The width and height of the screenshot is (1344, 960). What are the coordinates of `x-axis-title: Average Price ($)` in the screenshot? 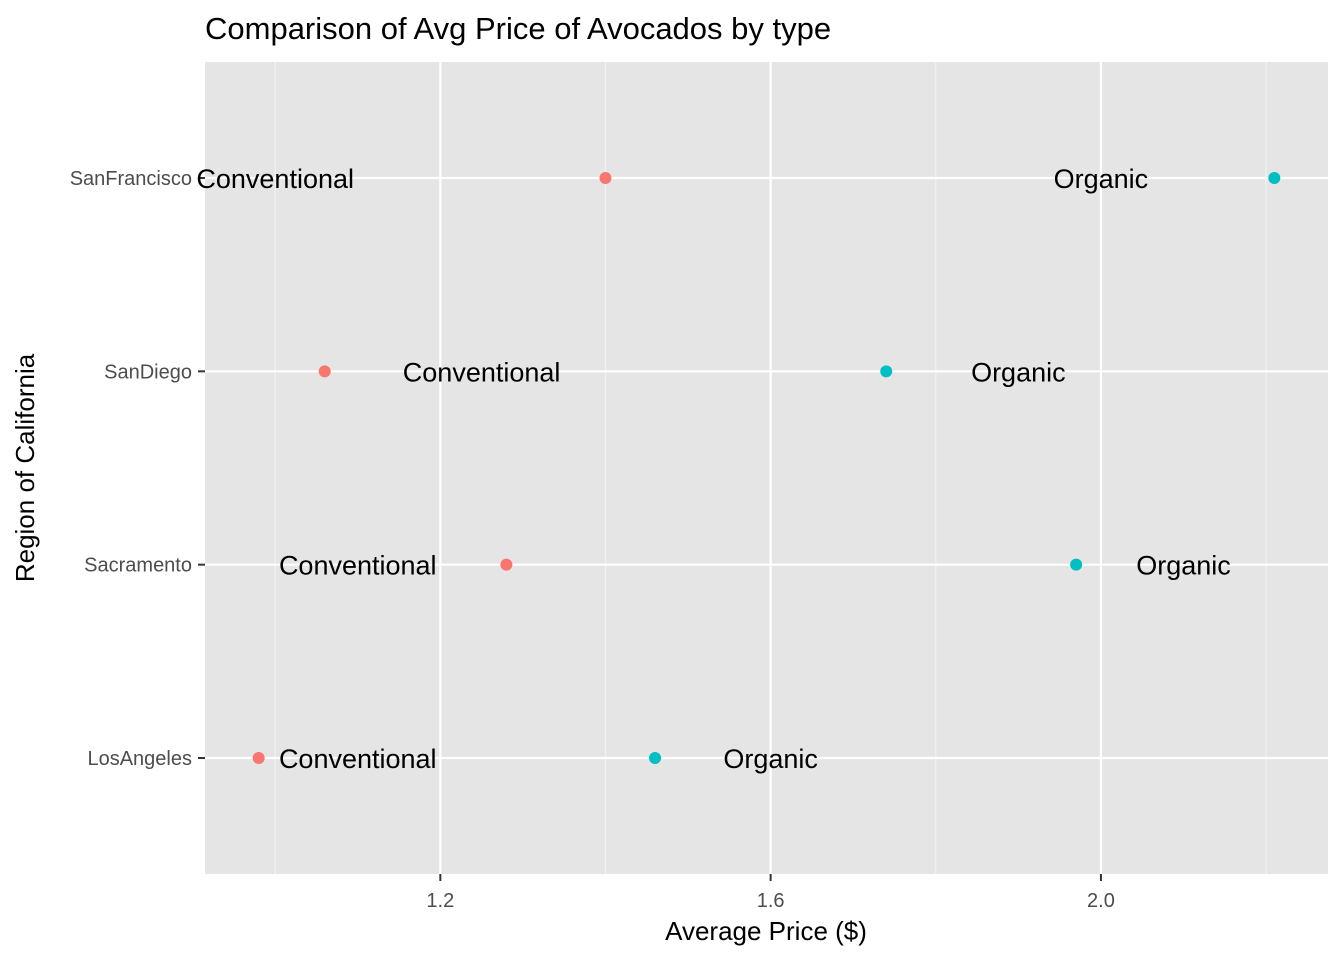 It's located at (766, 931).